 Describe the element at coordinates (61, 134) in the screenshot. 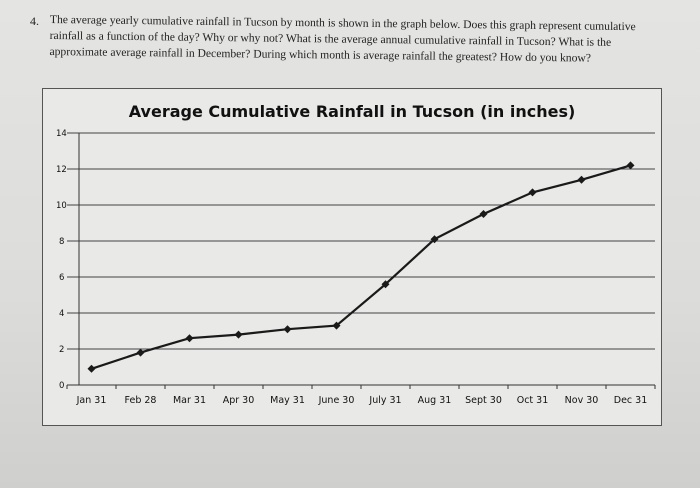

I see `y-tick-label: 14` at that location.